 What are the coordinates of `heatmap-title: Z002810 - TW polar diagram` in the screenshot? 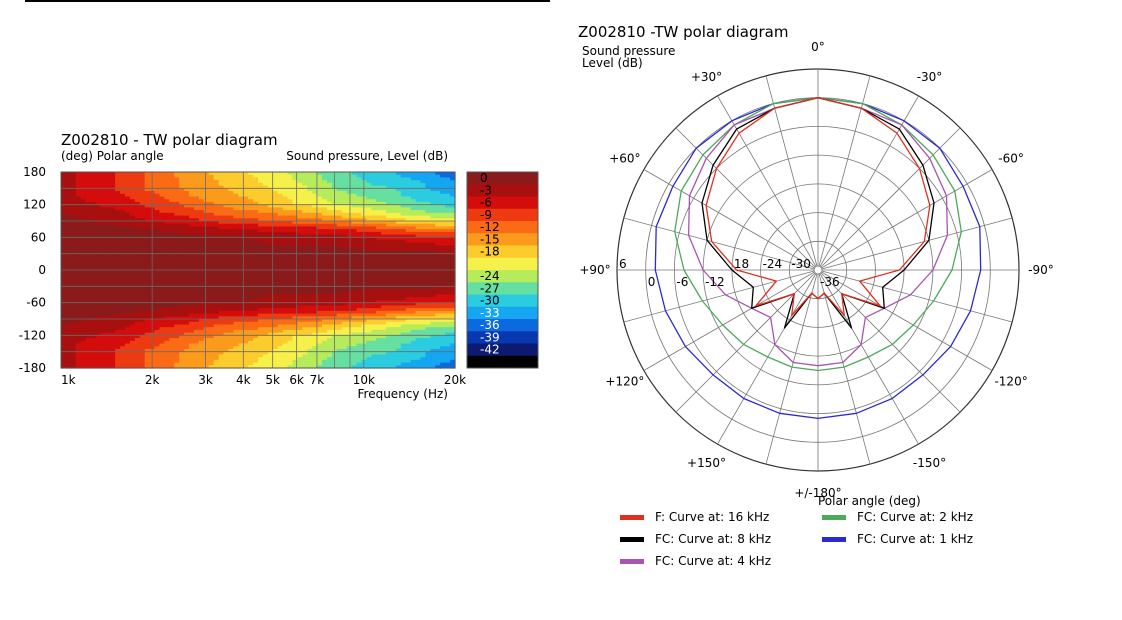 It's located at (169, 140).